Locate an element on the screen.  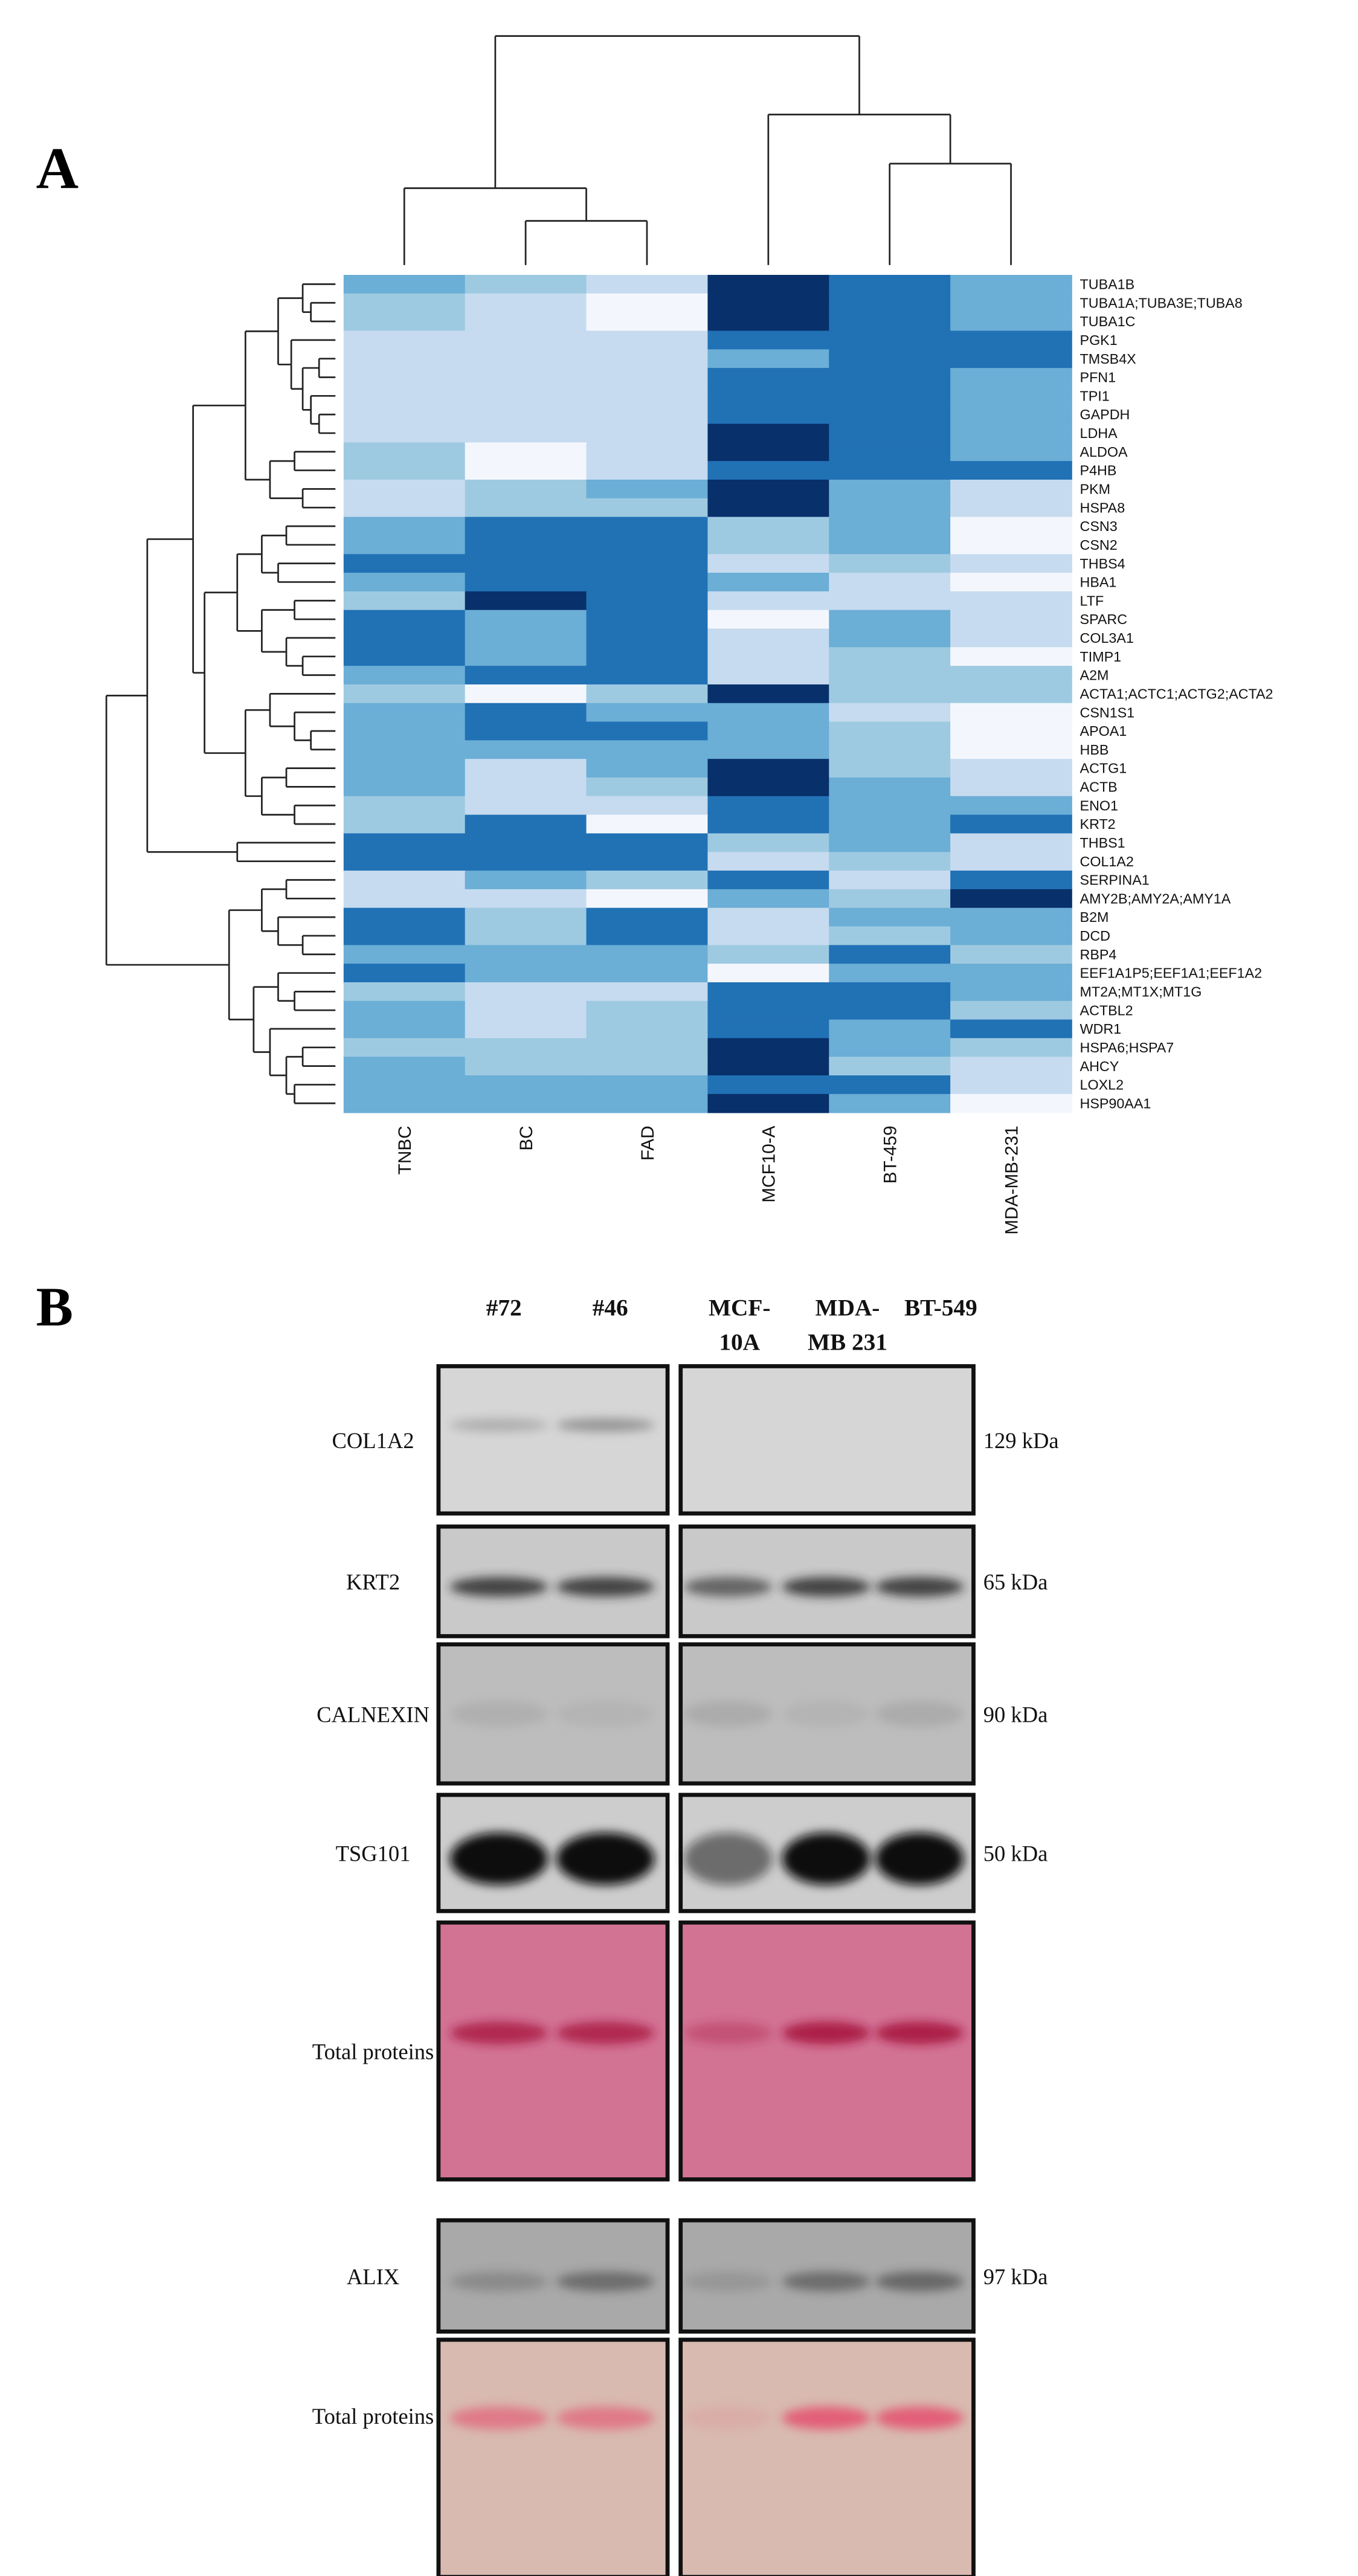
row-label: PGK1 is located at coordinates (1099, 340).